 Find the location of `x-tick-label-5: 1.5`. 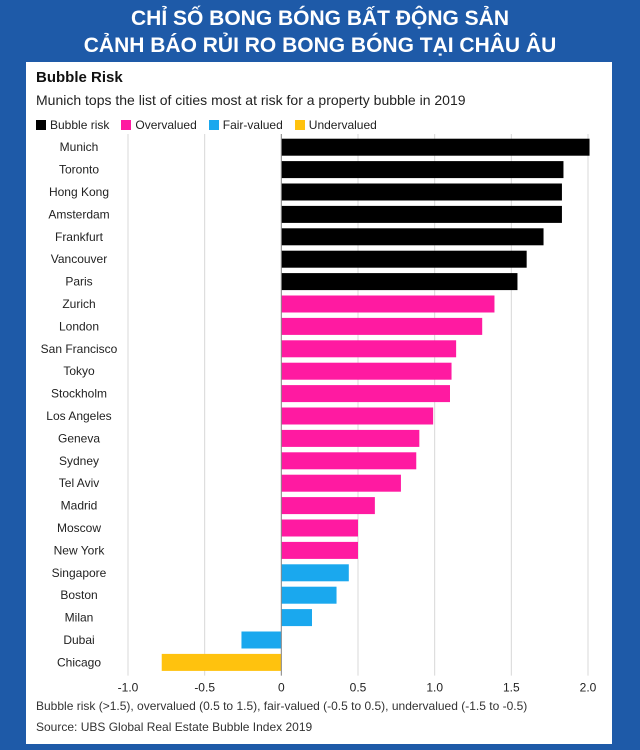

x-tick-label-5: 1.5 is located at coordinates (511, 688).